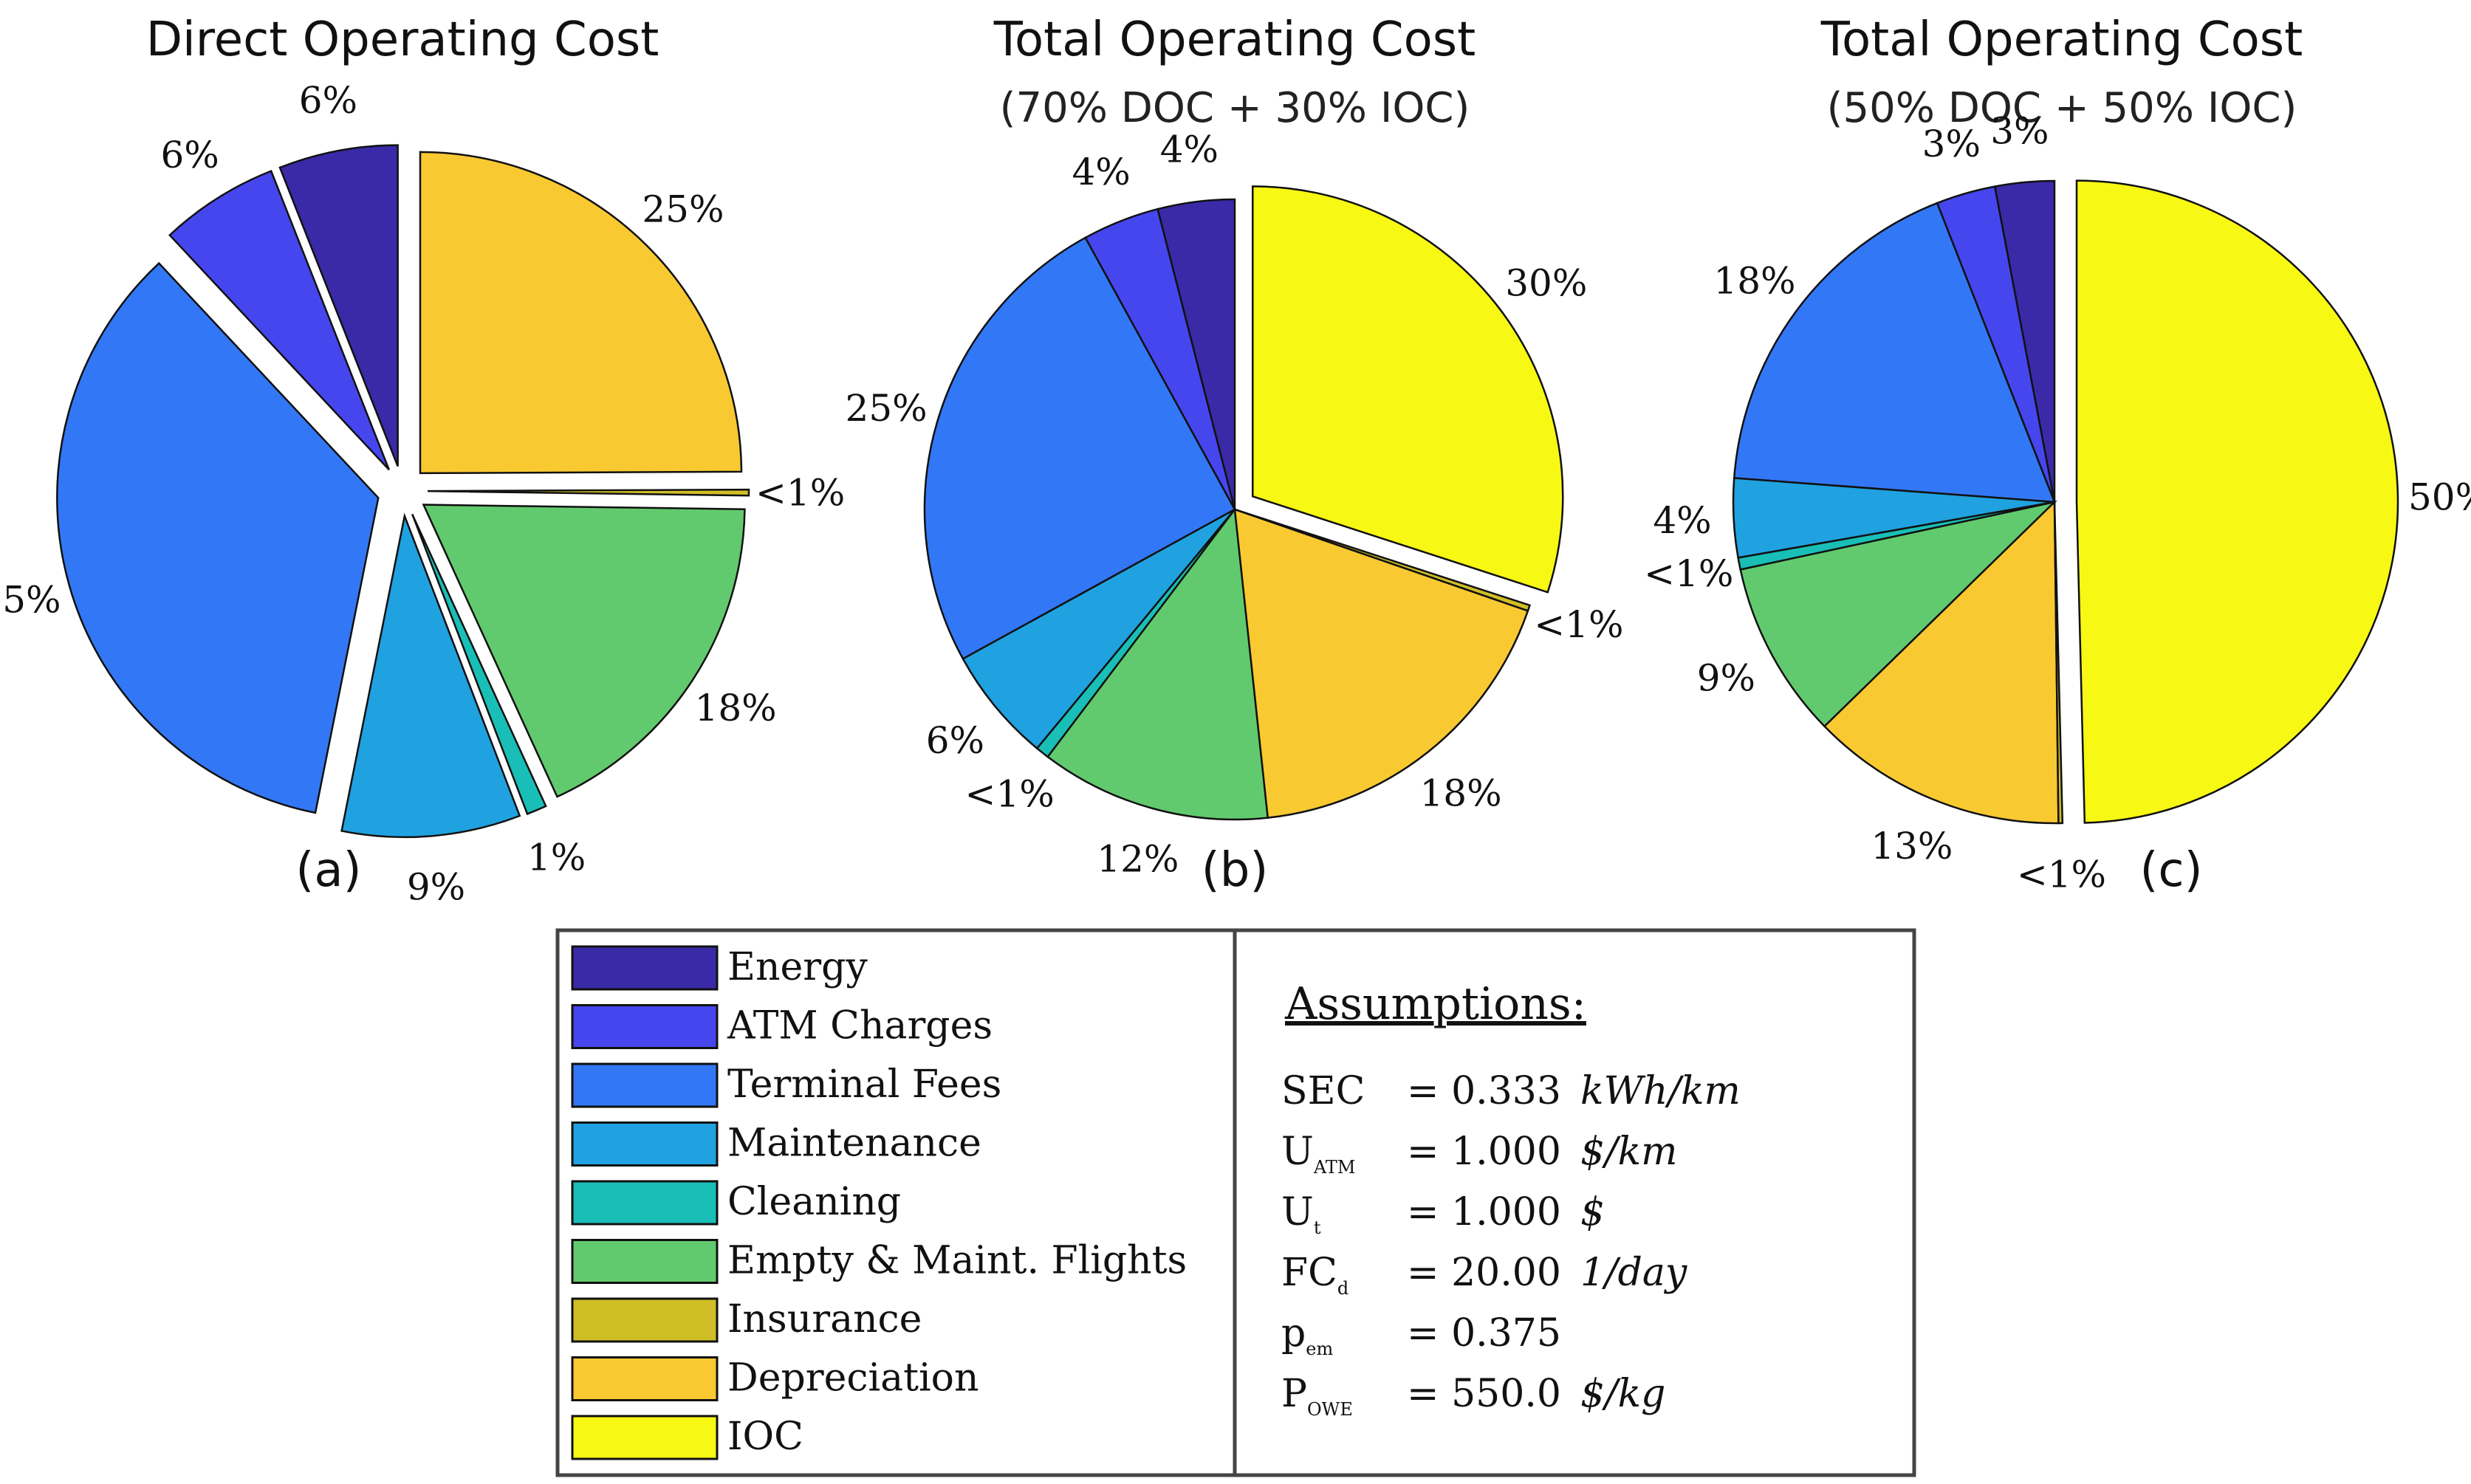 This screenshot has width=2471, height=1484. Describe the element at coordinates (645, 1085) in the screenshot. I see `legend-swatch-terminal-fees` at that location.